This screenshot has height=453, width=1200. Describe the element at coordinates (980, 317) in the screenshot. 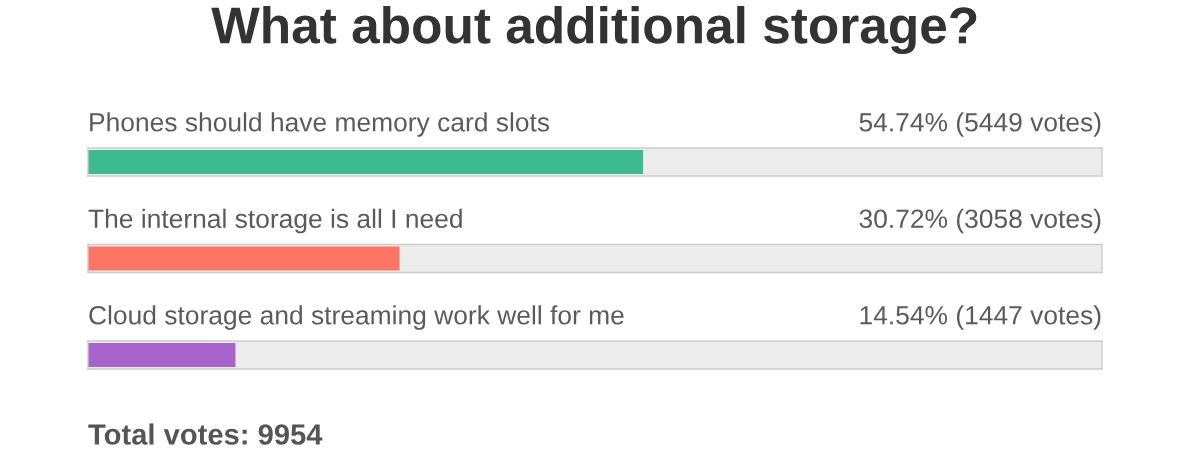

I see `data-label: 14.54% (1447 votes)` at that location.